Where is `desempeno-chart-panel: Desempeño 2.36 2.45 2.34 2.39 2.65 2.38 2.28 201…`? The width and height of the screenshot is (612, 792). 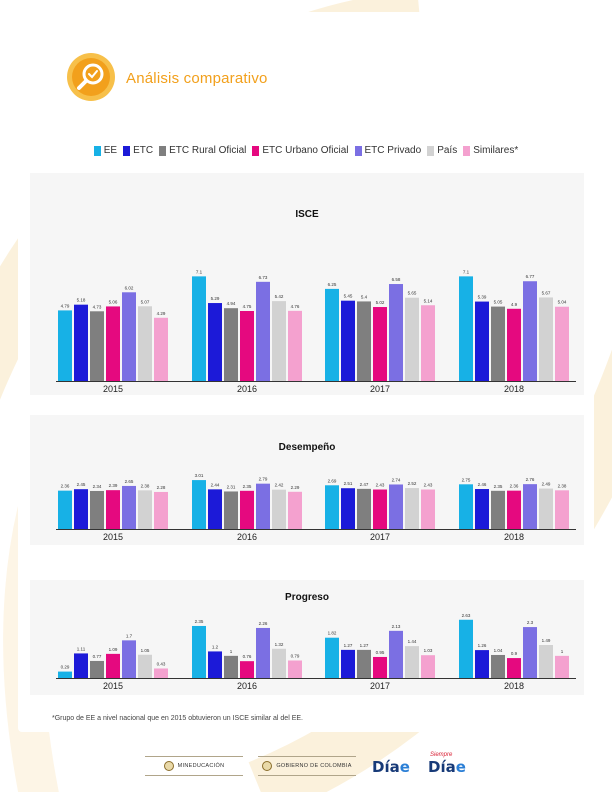
desempeno-chart-panel: Desempeño 2.36 2.45 2.34 2.39 2.65 2.38 2.28 201… is located at coordinates (307, 480).